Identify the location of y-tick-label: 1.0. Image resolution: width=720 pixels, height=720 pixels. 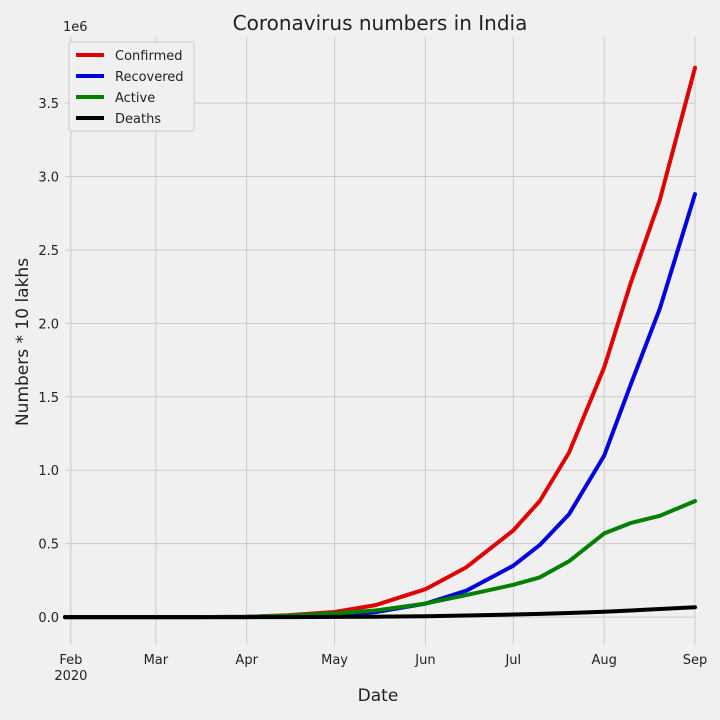
(48, 471).